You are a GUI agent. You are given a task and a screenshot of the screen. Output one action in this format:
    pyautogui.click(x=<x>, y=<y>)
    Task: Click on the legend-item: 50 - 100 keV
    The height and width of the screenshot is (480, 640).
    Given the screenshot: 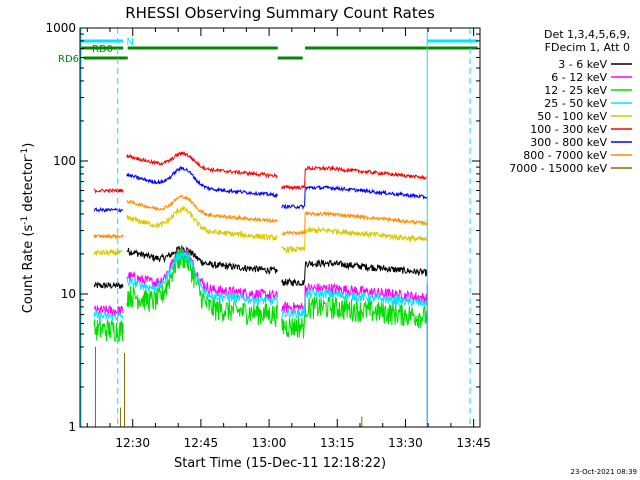 What is the action you would take?
    pyautogui.click(x=584, y=116)
    